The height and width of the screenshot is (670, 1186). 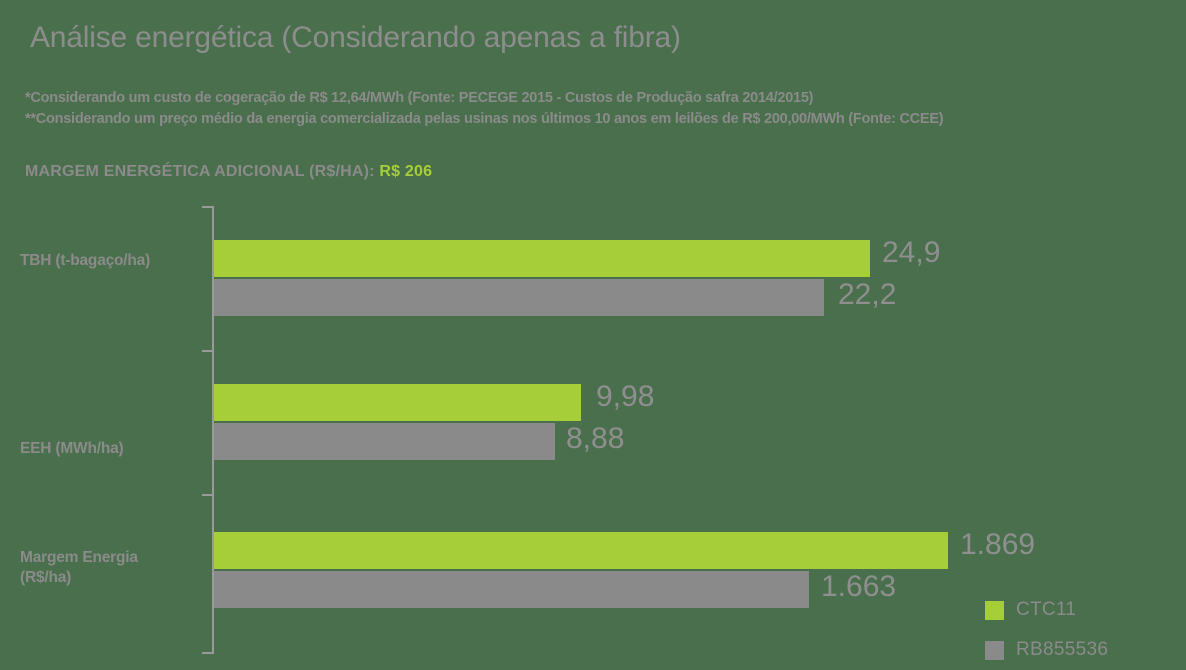 I want to click on bar-value-rb855536-2: 1.663, so click(x=859, y=586).